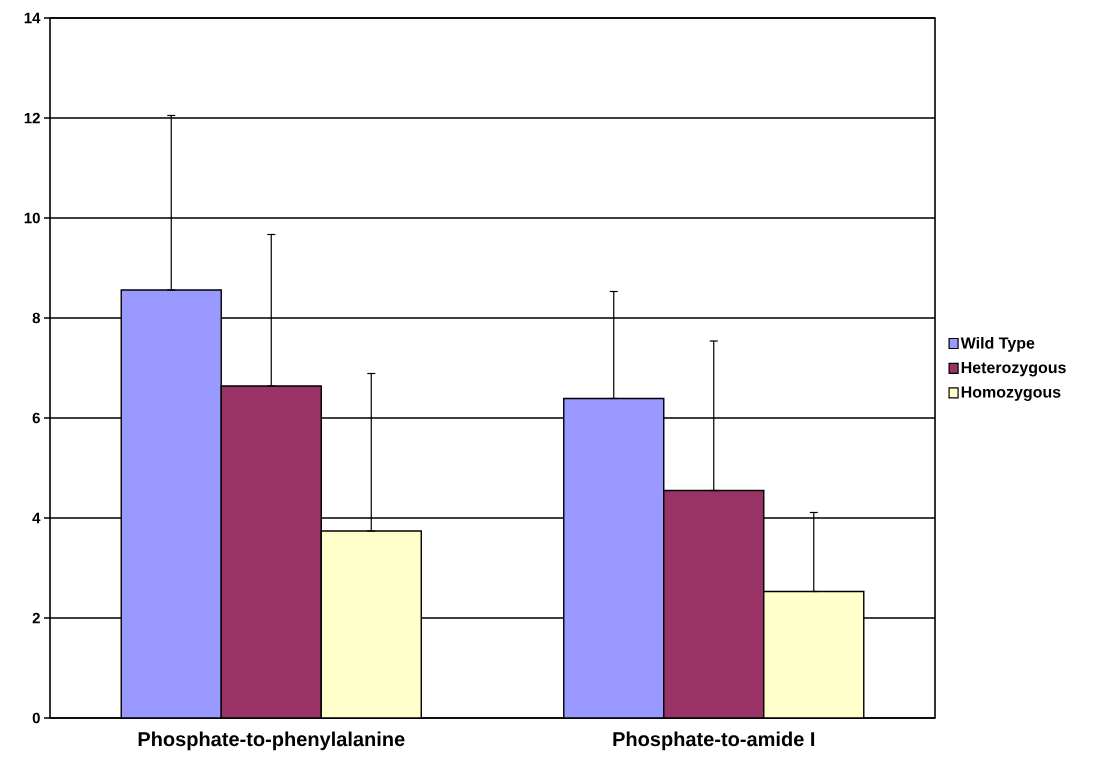 This screenshot has width=1115, height=765. I want to click on y-tick-label: 12, so click(32, 118).